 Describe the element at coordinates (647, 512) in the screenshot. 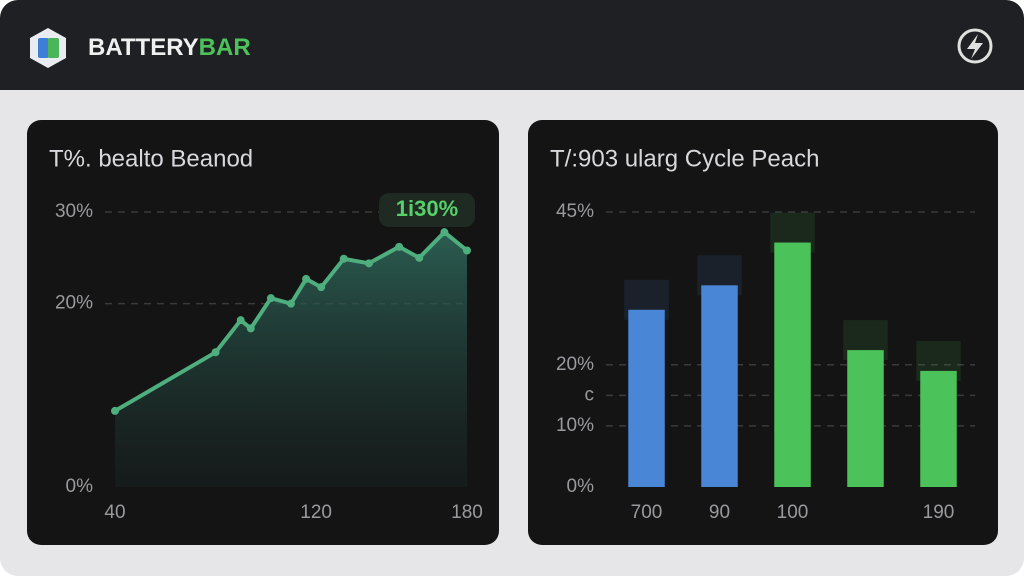

I see `x-tick-label: 700` at that location.